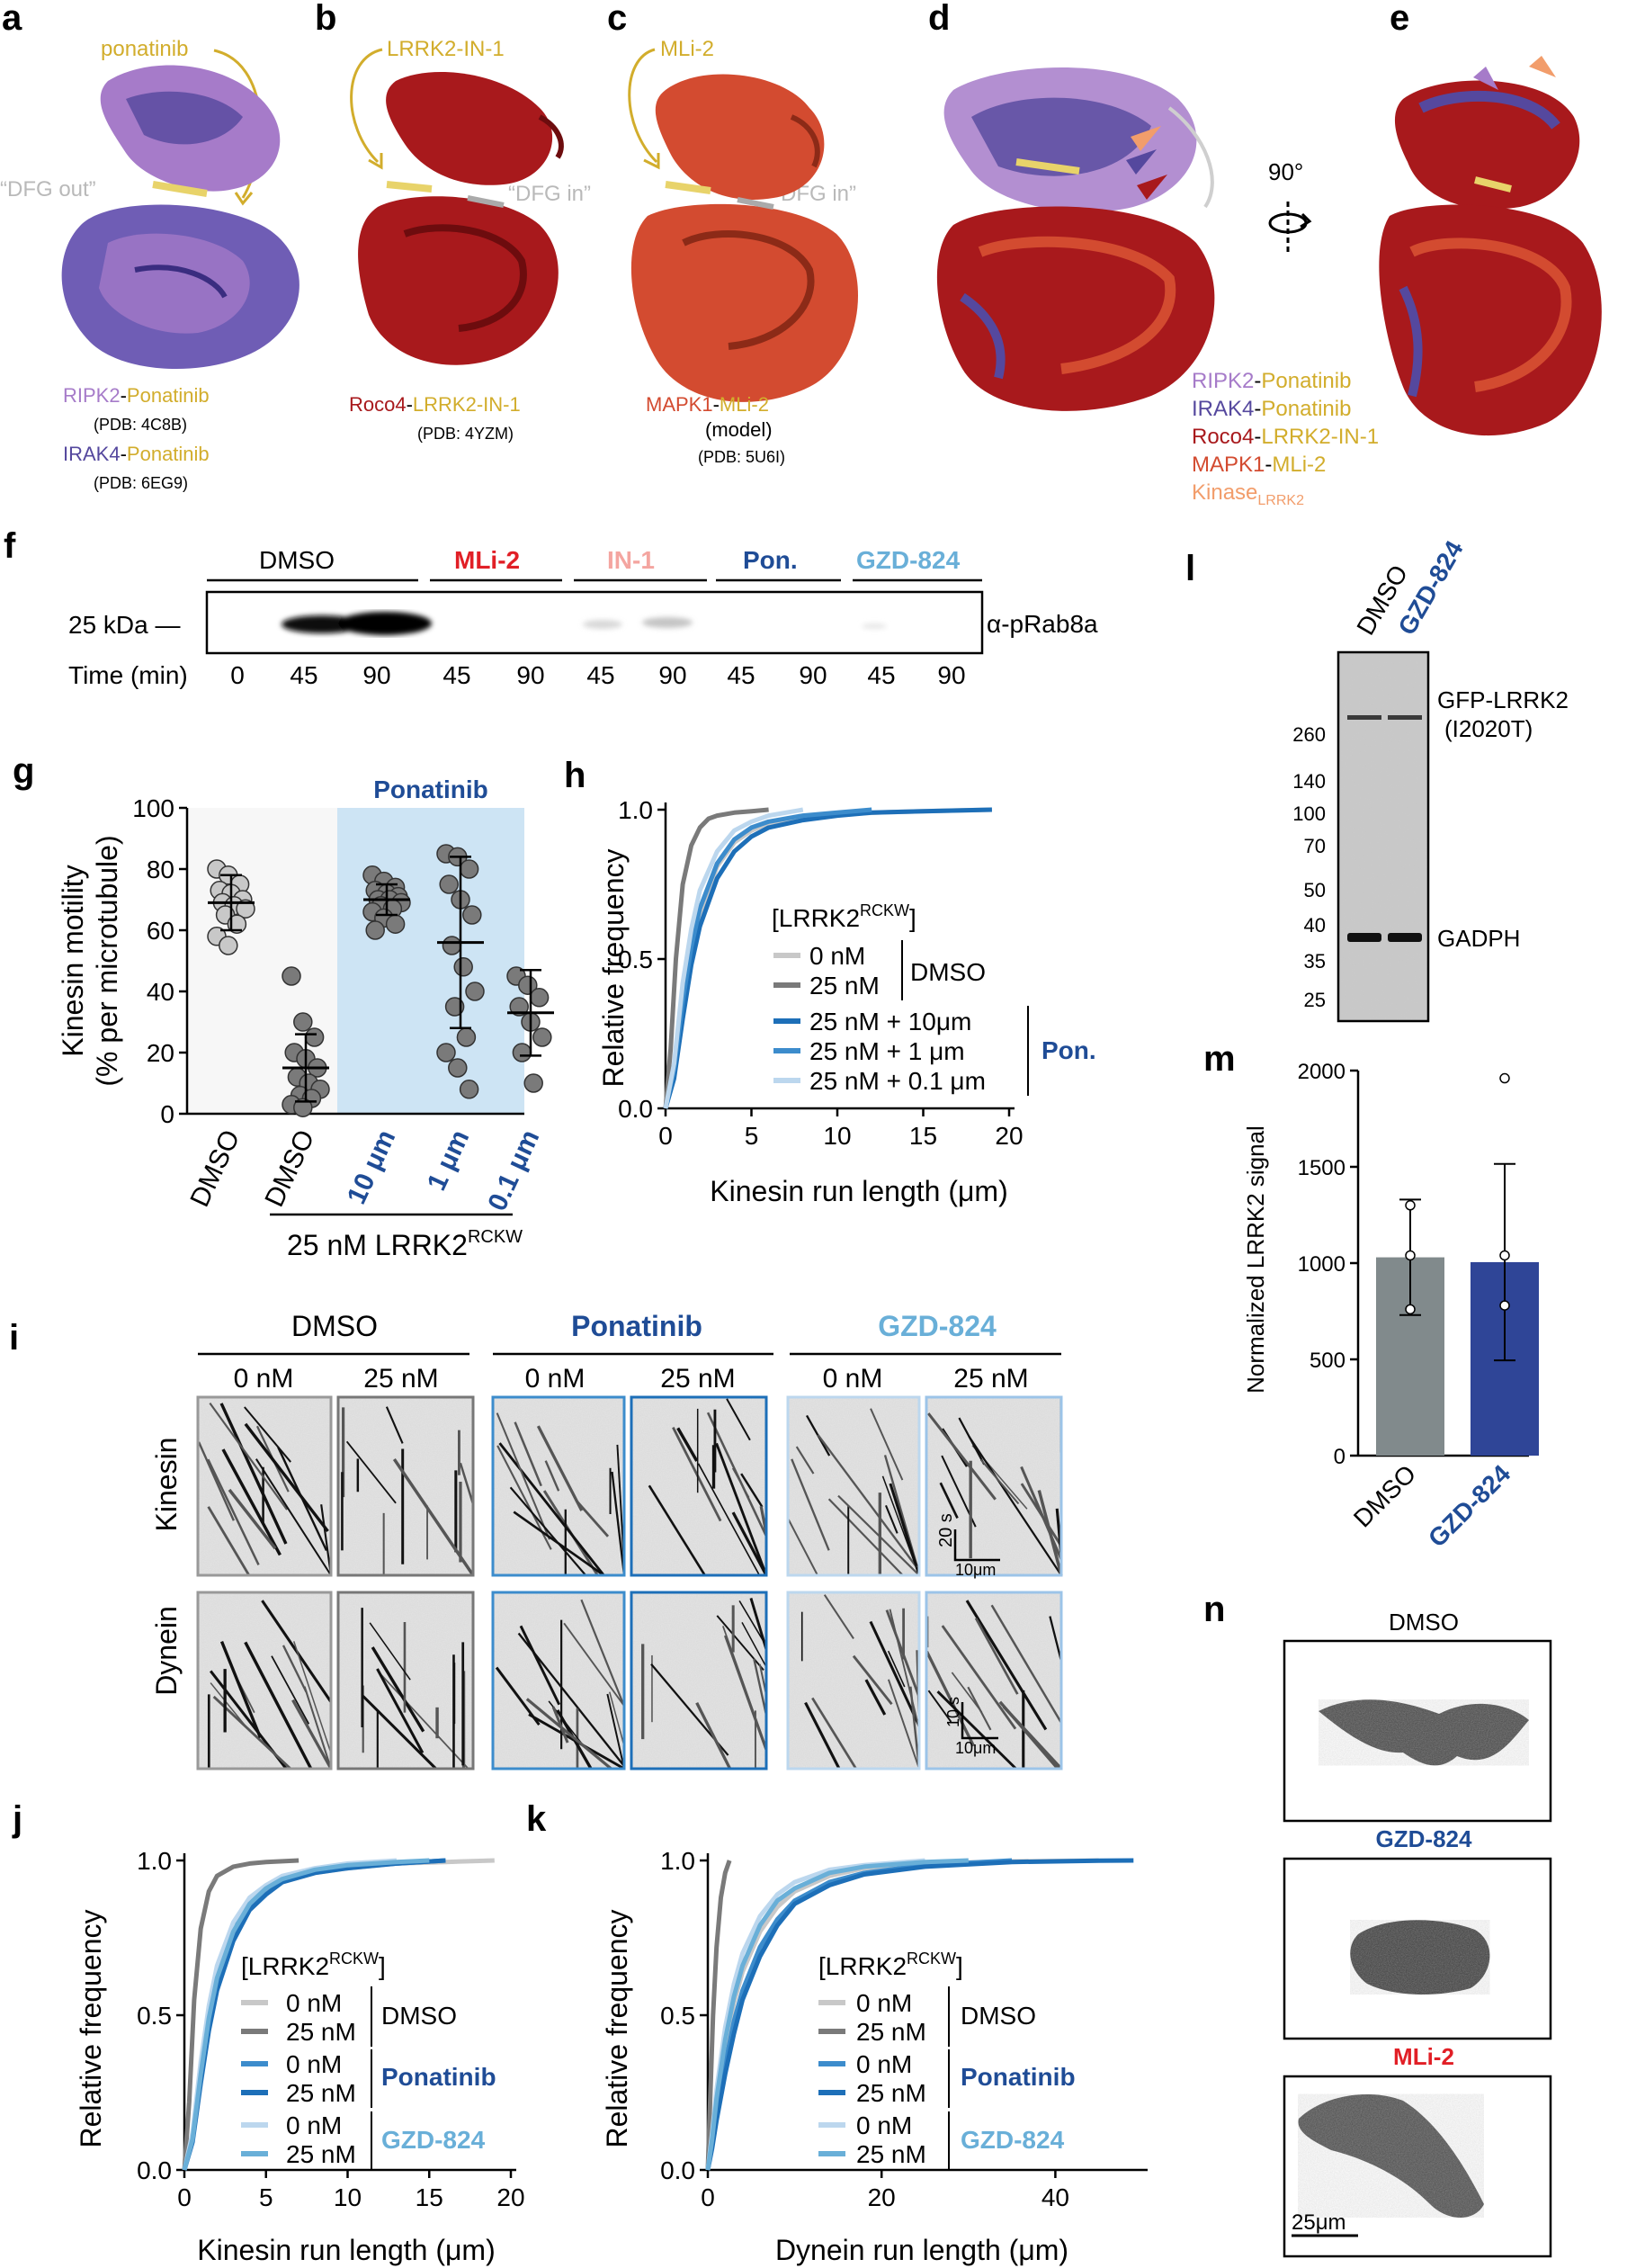 The height and width of the screenshot is (2268, 1636). I want to click on x-tick-label: 15, so click(923, 1136).